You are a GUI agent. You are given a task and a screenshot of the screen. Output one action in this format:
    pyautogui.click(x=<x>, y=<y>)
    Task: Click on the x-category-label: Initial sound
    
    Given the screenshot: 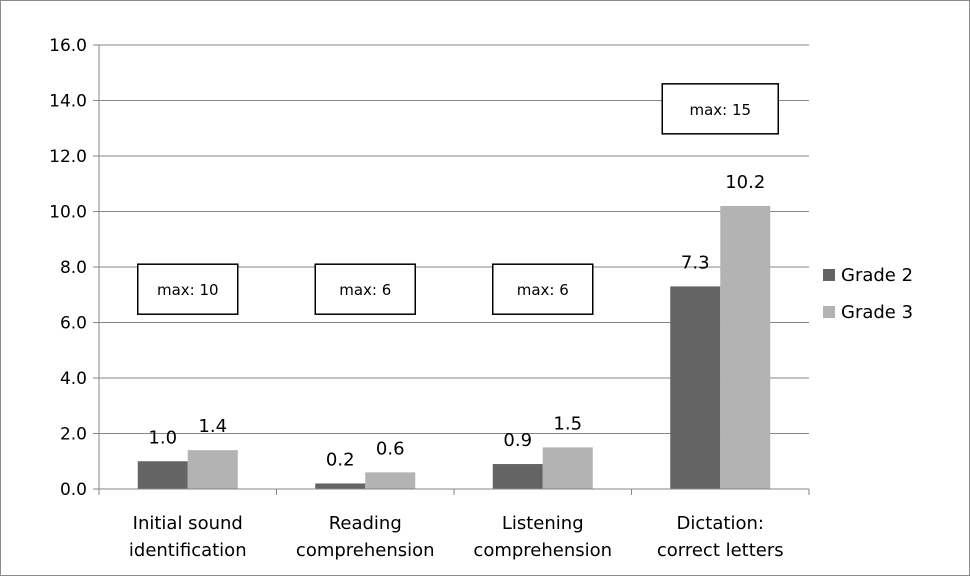 What is the action you would take?
    pyautogui.click(x=188, y=523)
    